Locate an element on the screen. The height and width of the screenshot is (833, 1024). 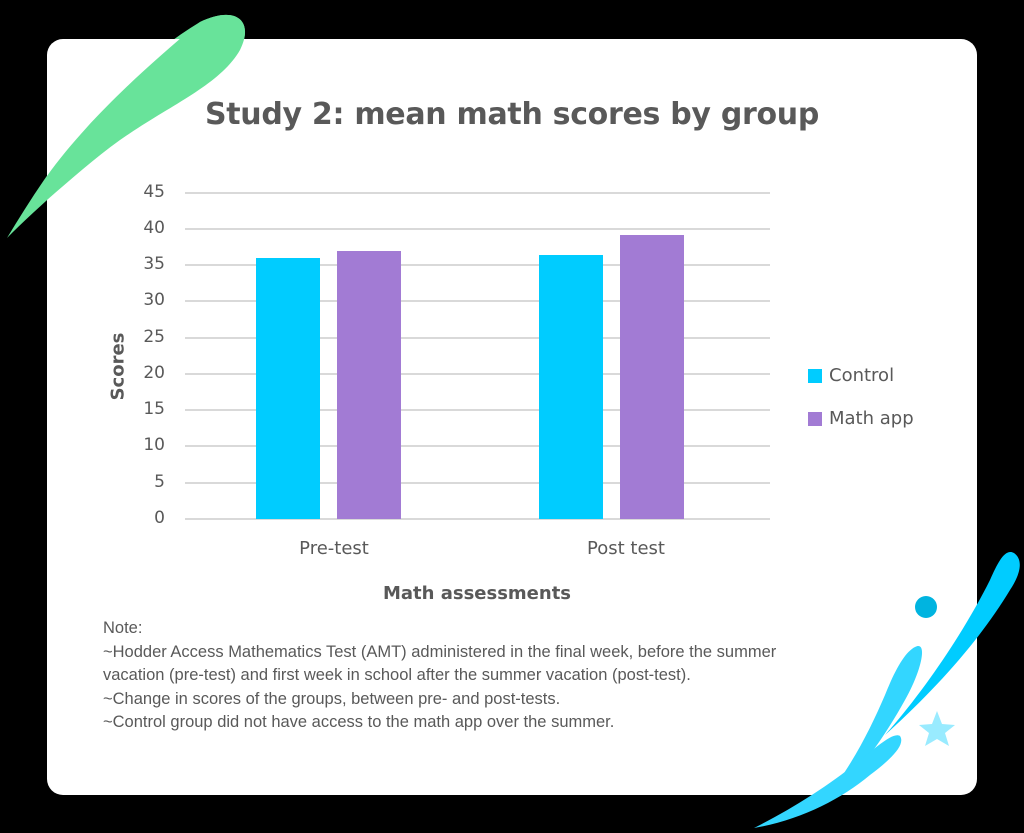
bar-control-post-test is located at coordinates (571, 386).